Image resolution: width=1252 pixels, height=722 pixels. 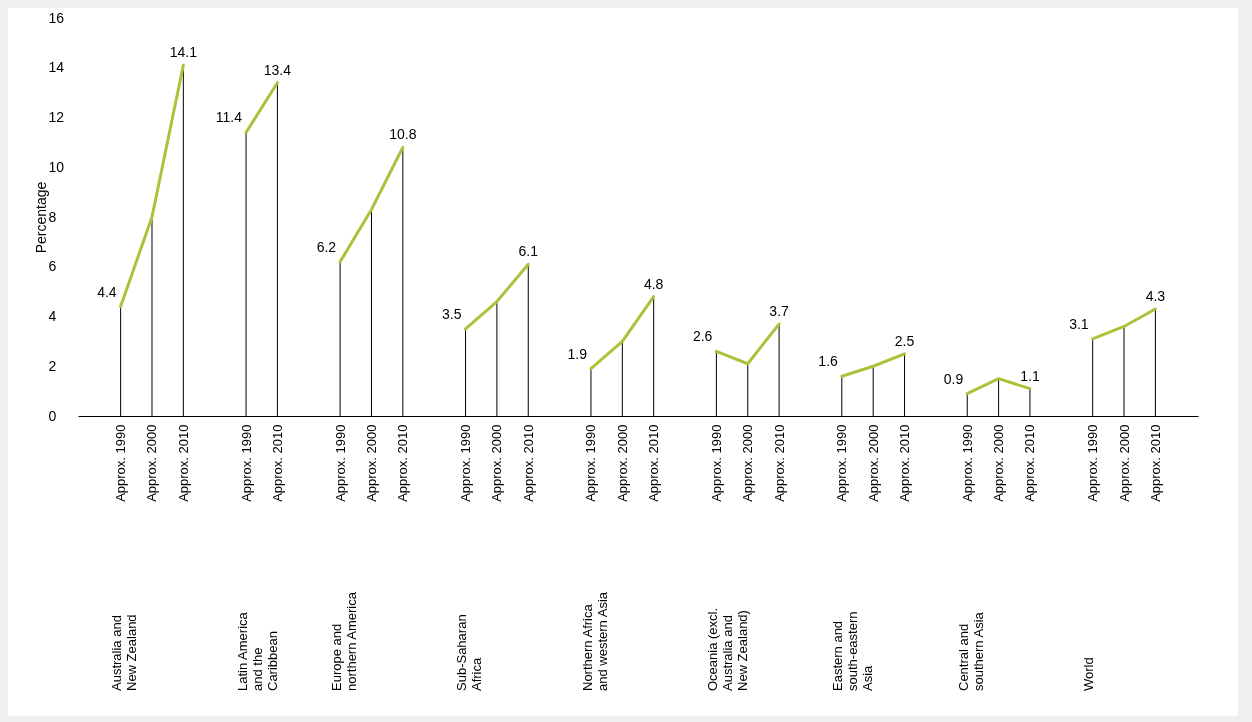 I want to click on text: Oceania (excl. Australia and New Zealand), so click(x=727, y=649).